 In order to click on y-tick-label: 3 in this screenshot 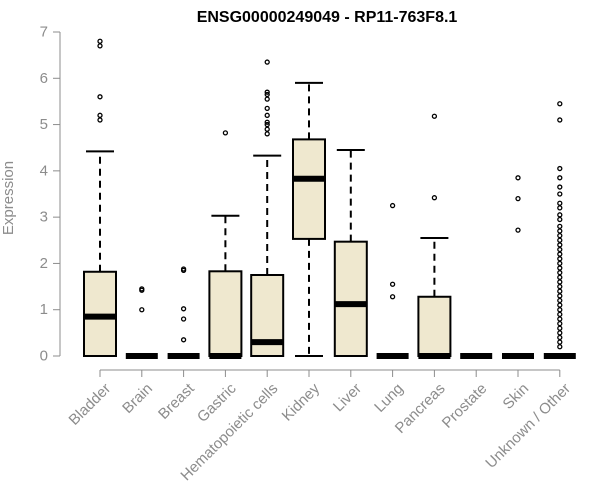, I will do `click(44, 217)`.